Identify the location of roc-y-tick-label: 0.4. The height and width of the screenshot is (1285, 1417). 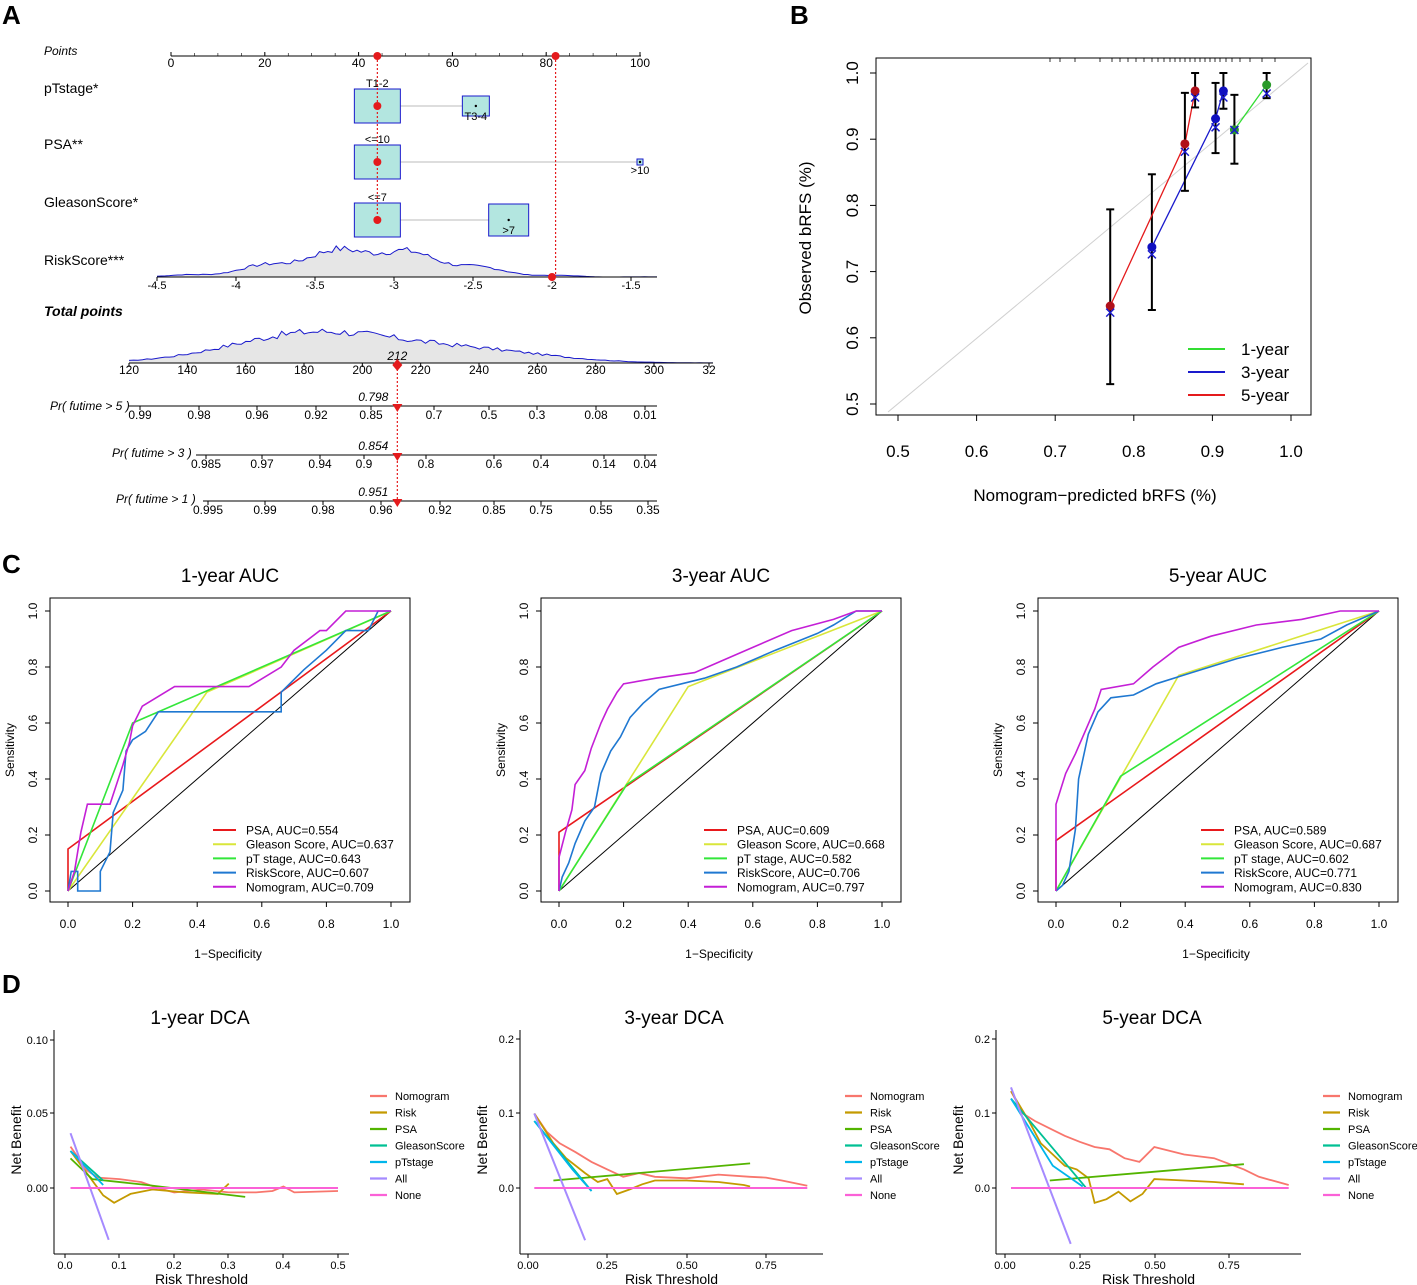
(1021, 778).